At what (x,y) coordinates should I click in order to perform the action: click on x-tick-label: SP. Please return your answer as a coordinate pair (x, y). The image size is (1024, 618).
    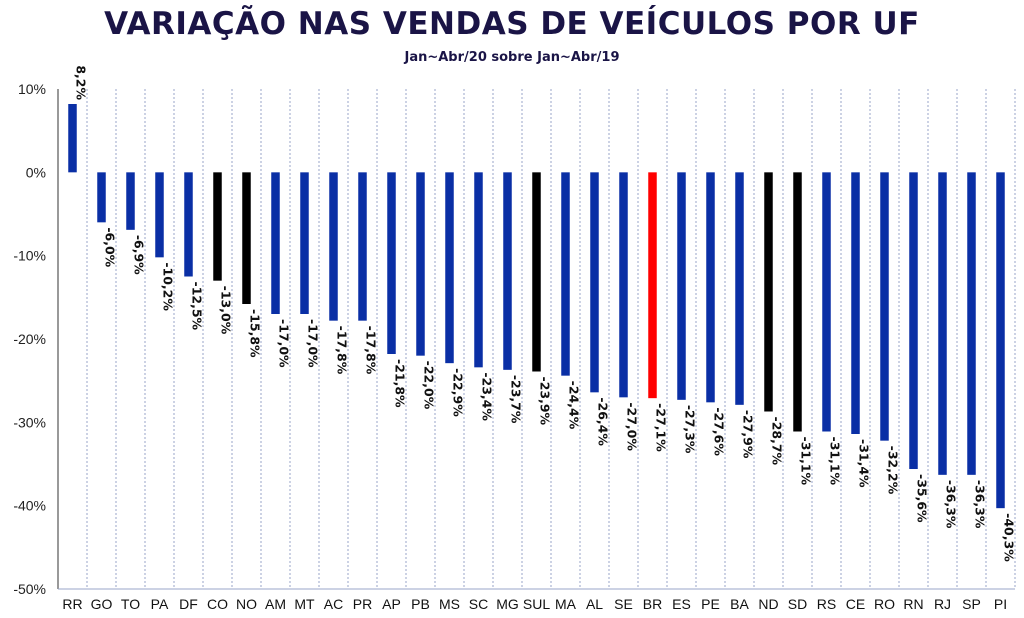
    Looking at the image, I should click on (971, 604).